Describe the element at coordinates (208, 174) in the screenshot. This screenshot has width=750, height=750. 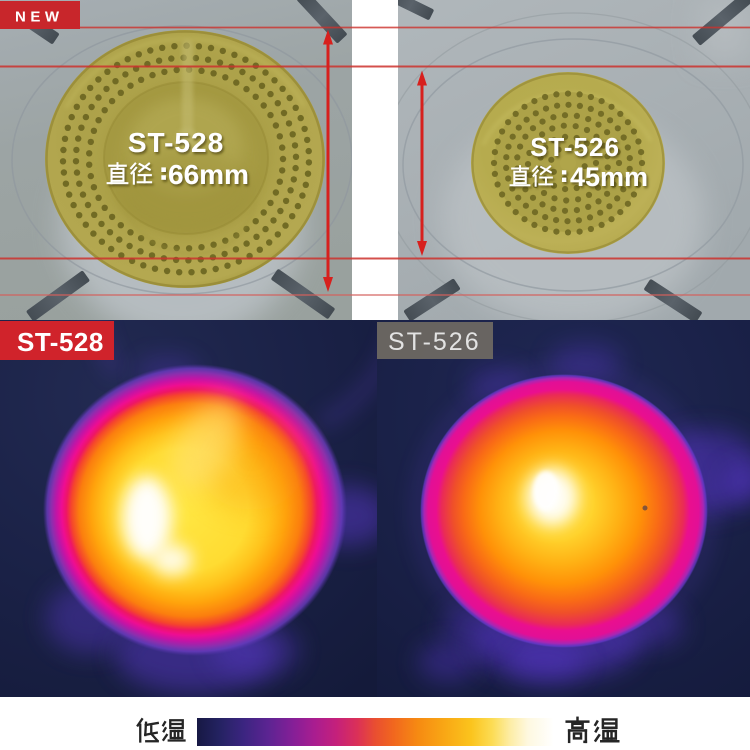
I see `svg-text: 66mm` at that location.